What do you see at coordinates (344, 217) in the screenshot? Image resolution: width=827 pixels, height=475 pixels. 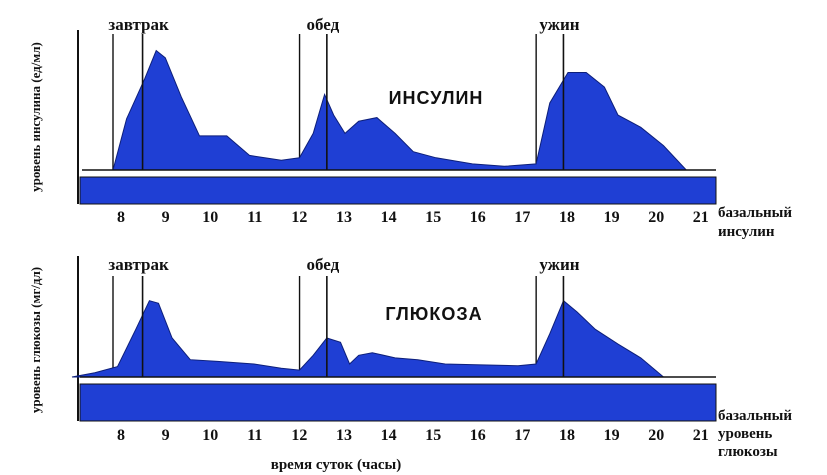 I see `insulin-x-tick-13: 13` at bounding box center [344, 217].